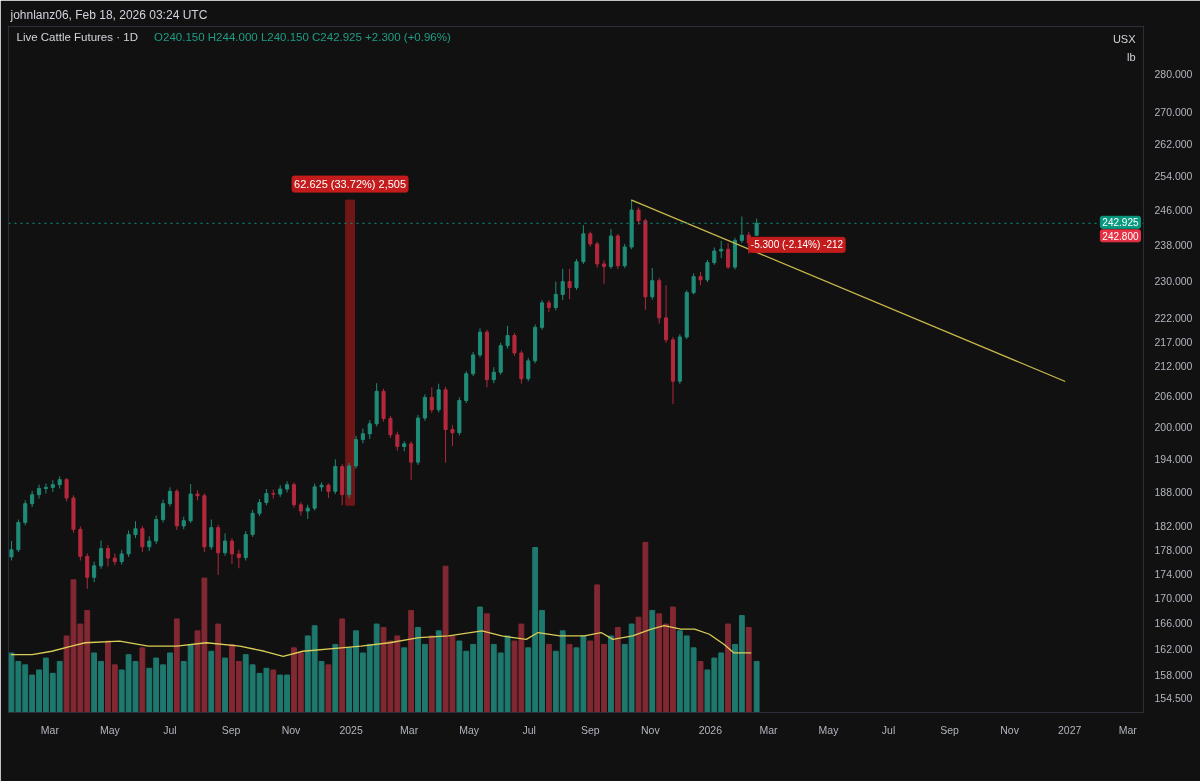 Image resolution: width=1200 pixels, height=781 pixels. Describe the element at coordinates (1173, 210) in the screenshot. I see `y-tick-label: 246.000` at that location.